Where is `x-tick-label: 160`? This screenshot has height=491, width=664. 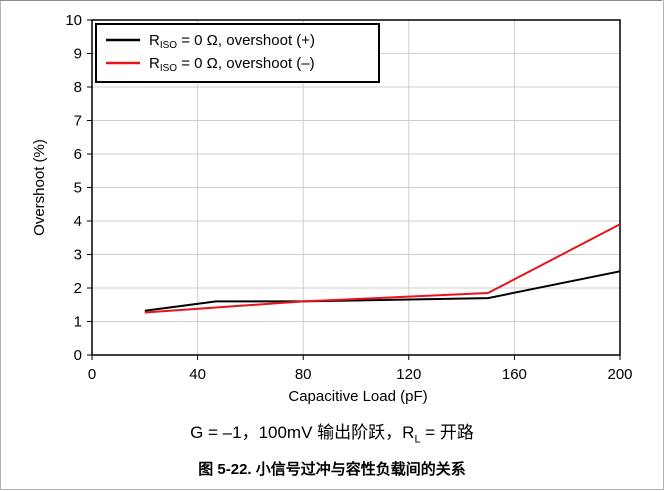 x-tick-label: 160 is located at coordinates (514, 374).